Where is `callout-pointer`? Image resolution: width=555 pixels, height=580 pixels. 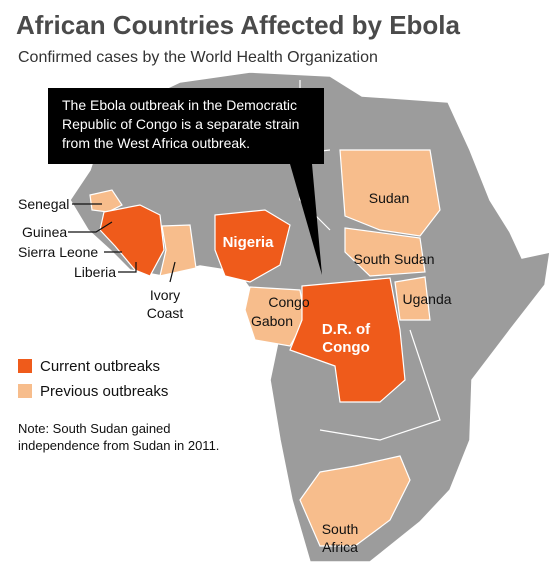
callout-pointer is located at coordinates (306, 219).